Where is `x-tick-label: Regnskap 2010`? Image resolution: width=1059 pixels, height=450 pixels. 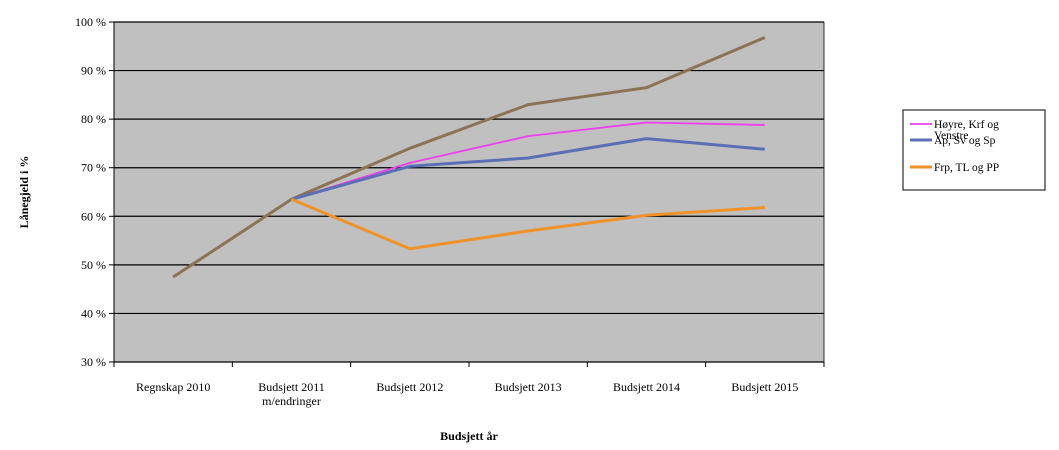 x-tick-label: Regnskap 2010 is located at coordinates (173, 387).